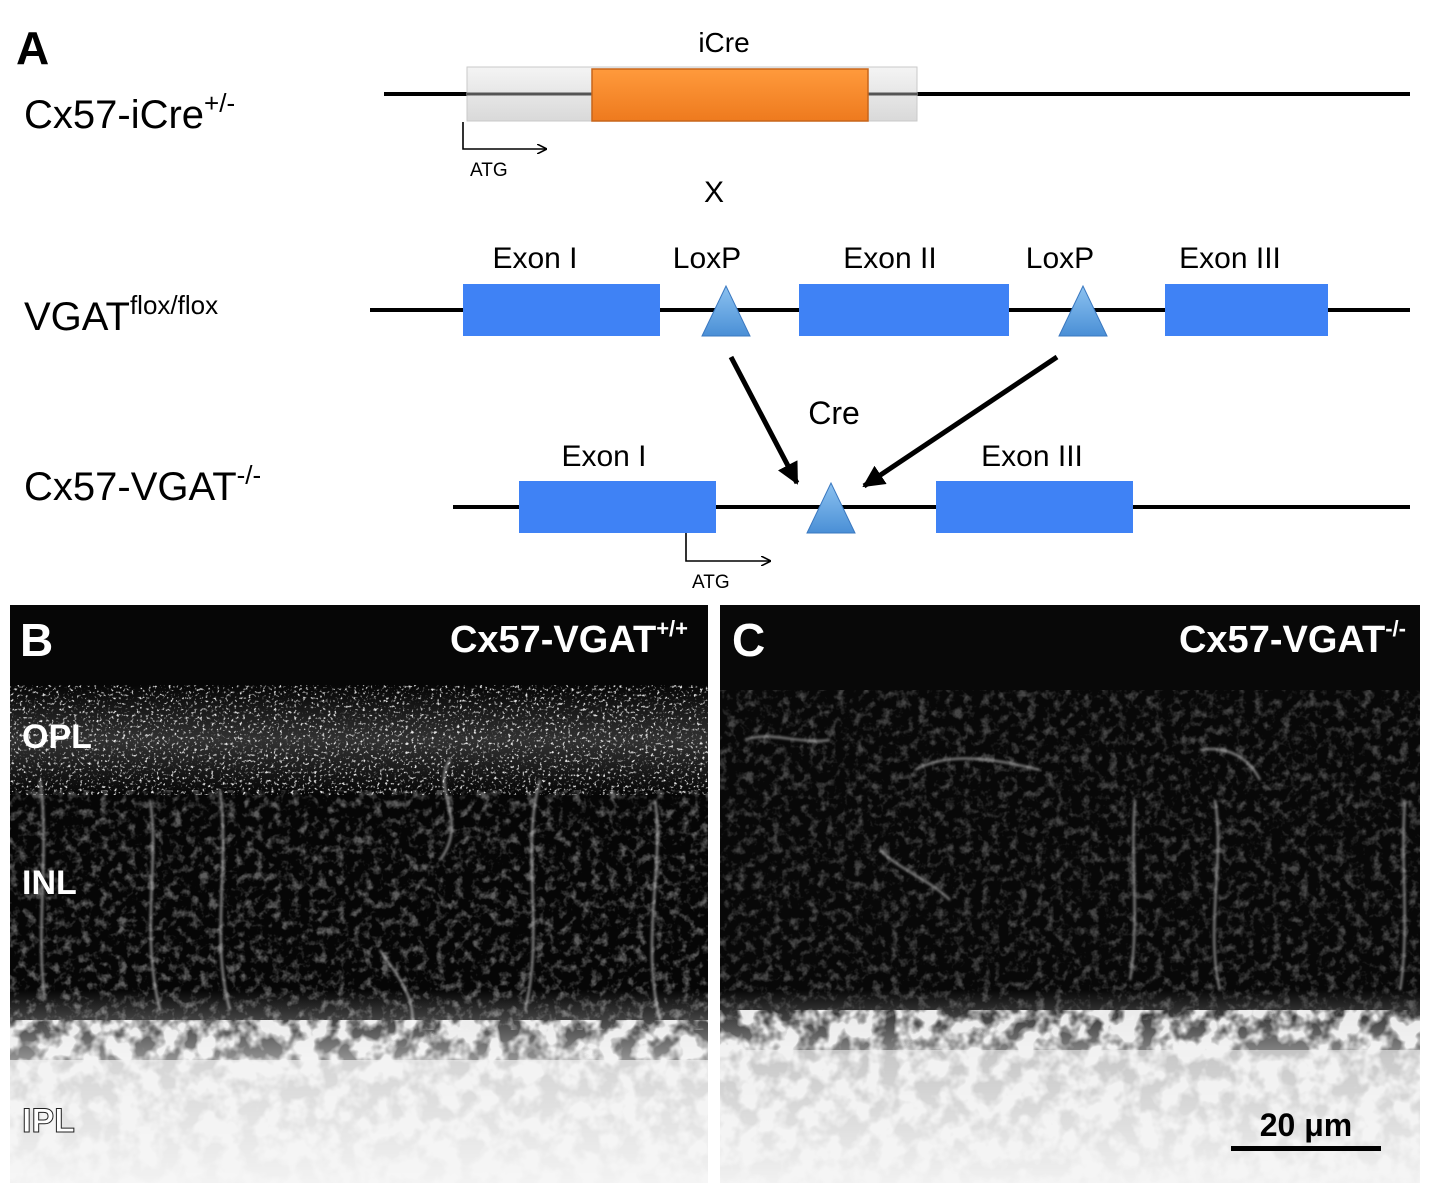  What do you see at coordinates (36, 640) in the screenshot?
I see `panel-b-label: B` at bounding box center [36, 640].